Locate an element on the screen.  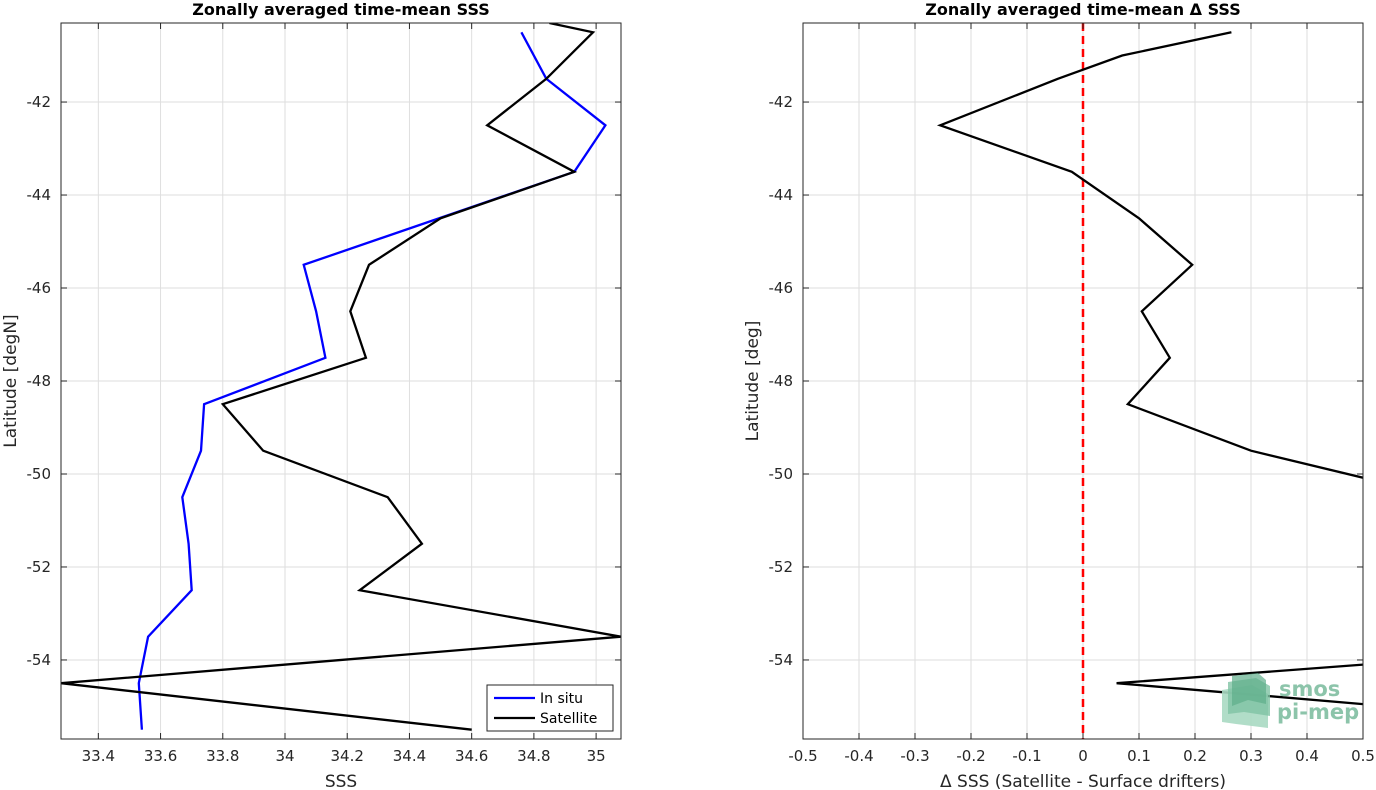
x-tick-label: -0.1 is located at coordinates (1026, 756).